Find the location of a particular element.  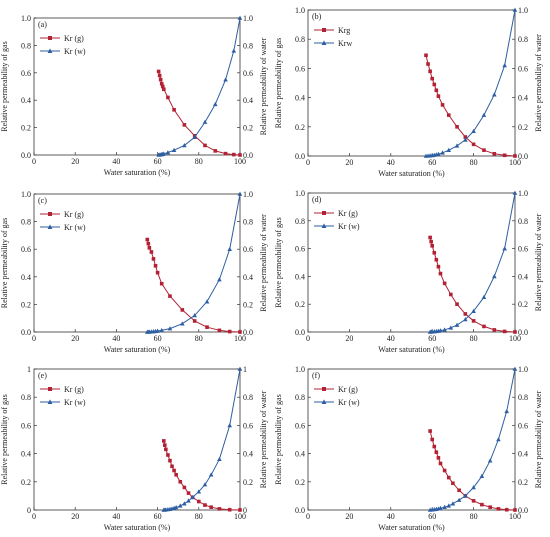

y-tick-label-right: 0.4 is located at coordinates (248, 277).